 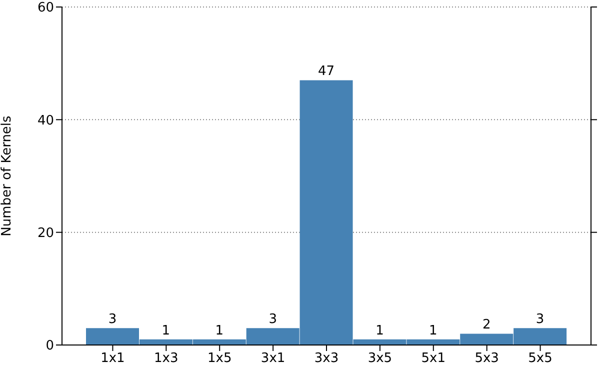 What do you see at coordinates (486, 325) in the screenshot?
I see `data-label: 2` at bounding box center [486, 325].